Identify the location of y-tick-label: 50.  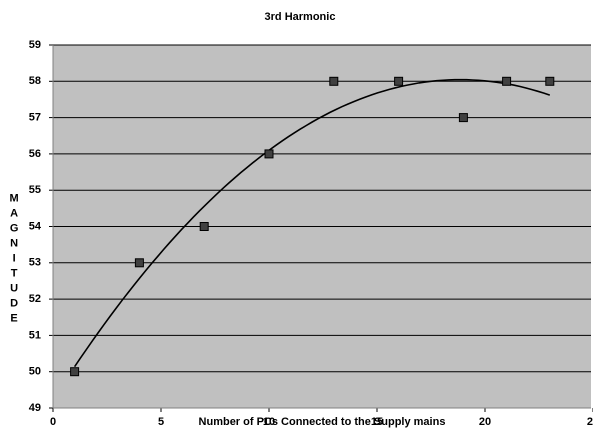
(35, 372).